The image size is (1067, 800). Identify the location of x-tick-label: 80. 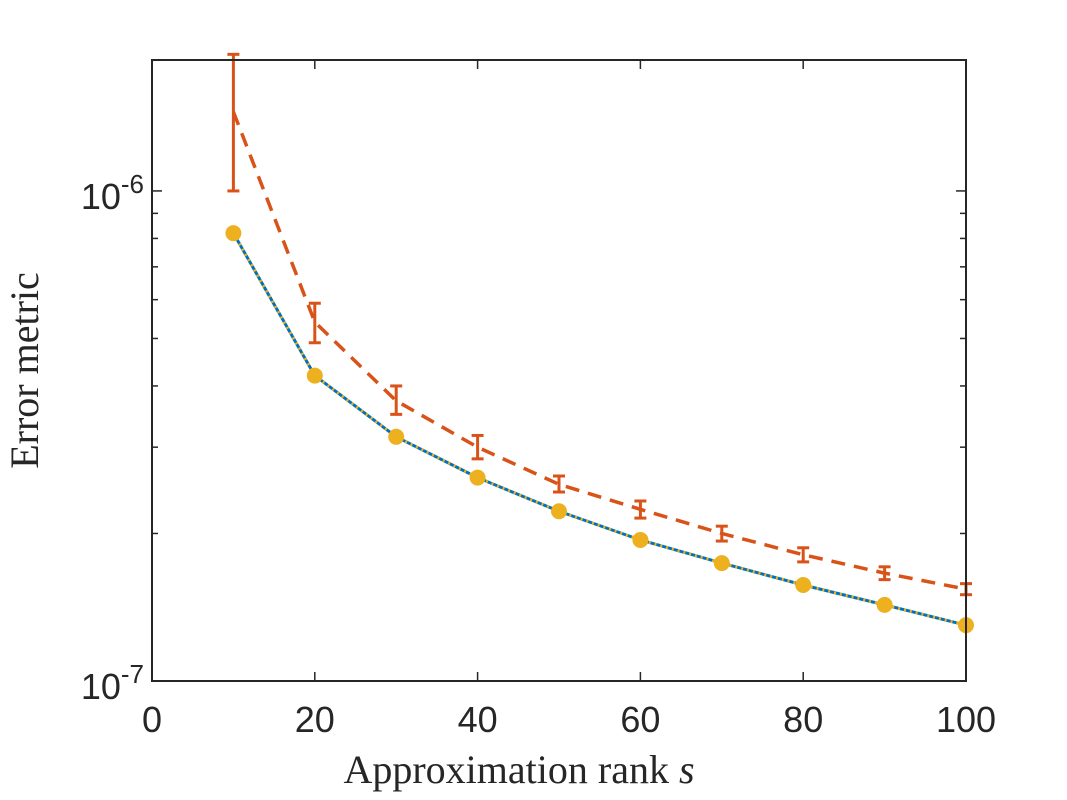
(803, 719).